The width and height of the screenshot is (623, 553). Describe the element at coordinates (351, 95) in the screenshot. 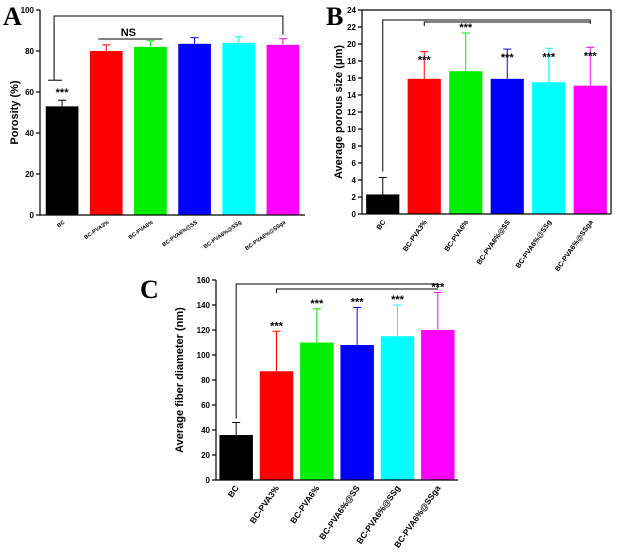

I see `y-tick-label: 14` at that location.